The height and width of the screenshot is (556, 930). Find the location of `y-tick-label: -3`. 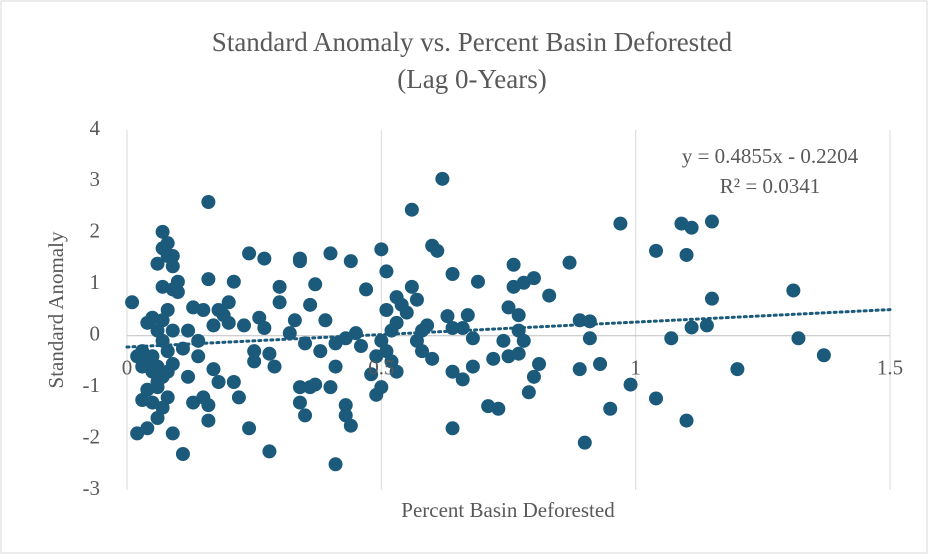

y-tick-label: -3 is located at coordinates (92, 488).